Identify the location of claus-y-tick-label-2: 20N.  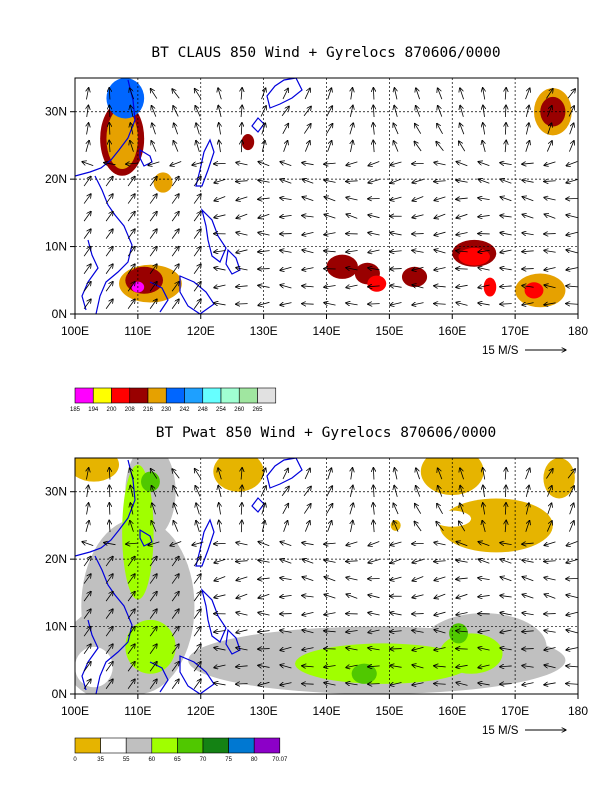
(56, 179).